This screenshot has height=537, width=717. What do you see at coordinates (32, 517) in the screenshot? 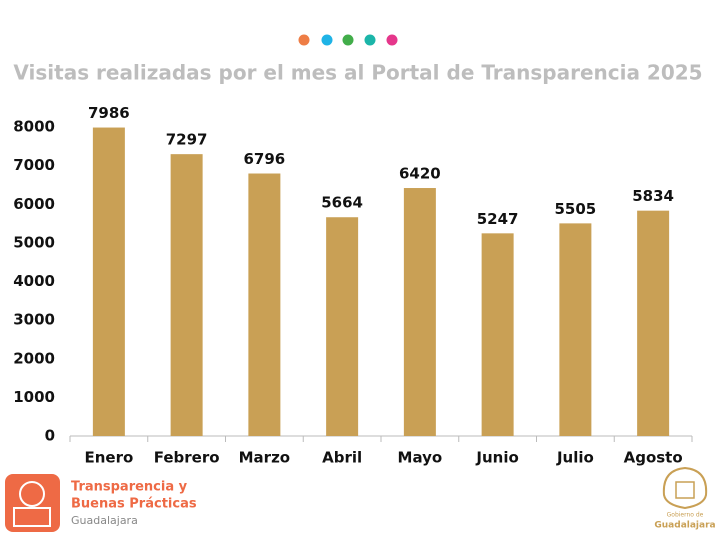
I see `logo-base` at bounding box center [32, 517].